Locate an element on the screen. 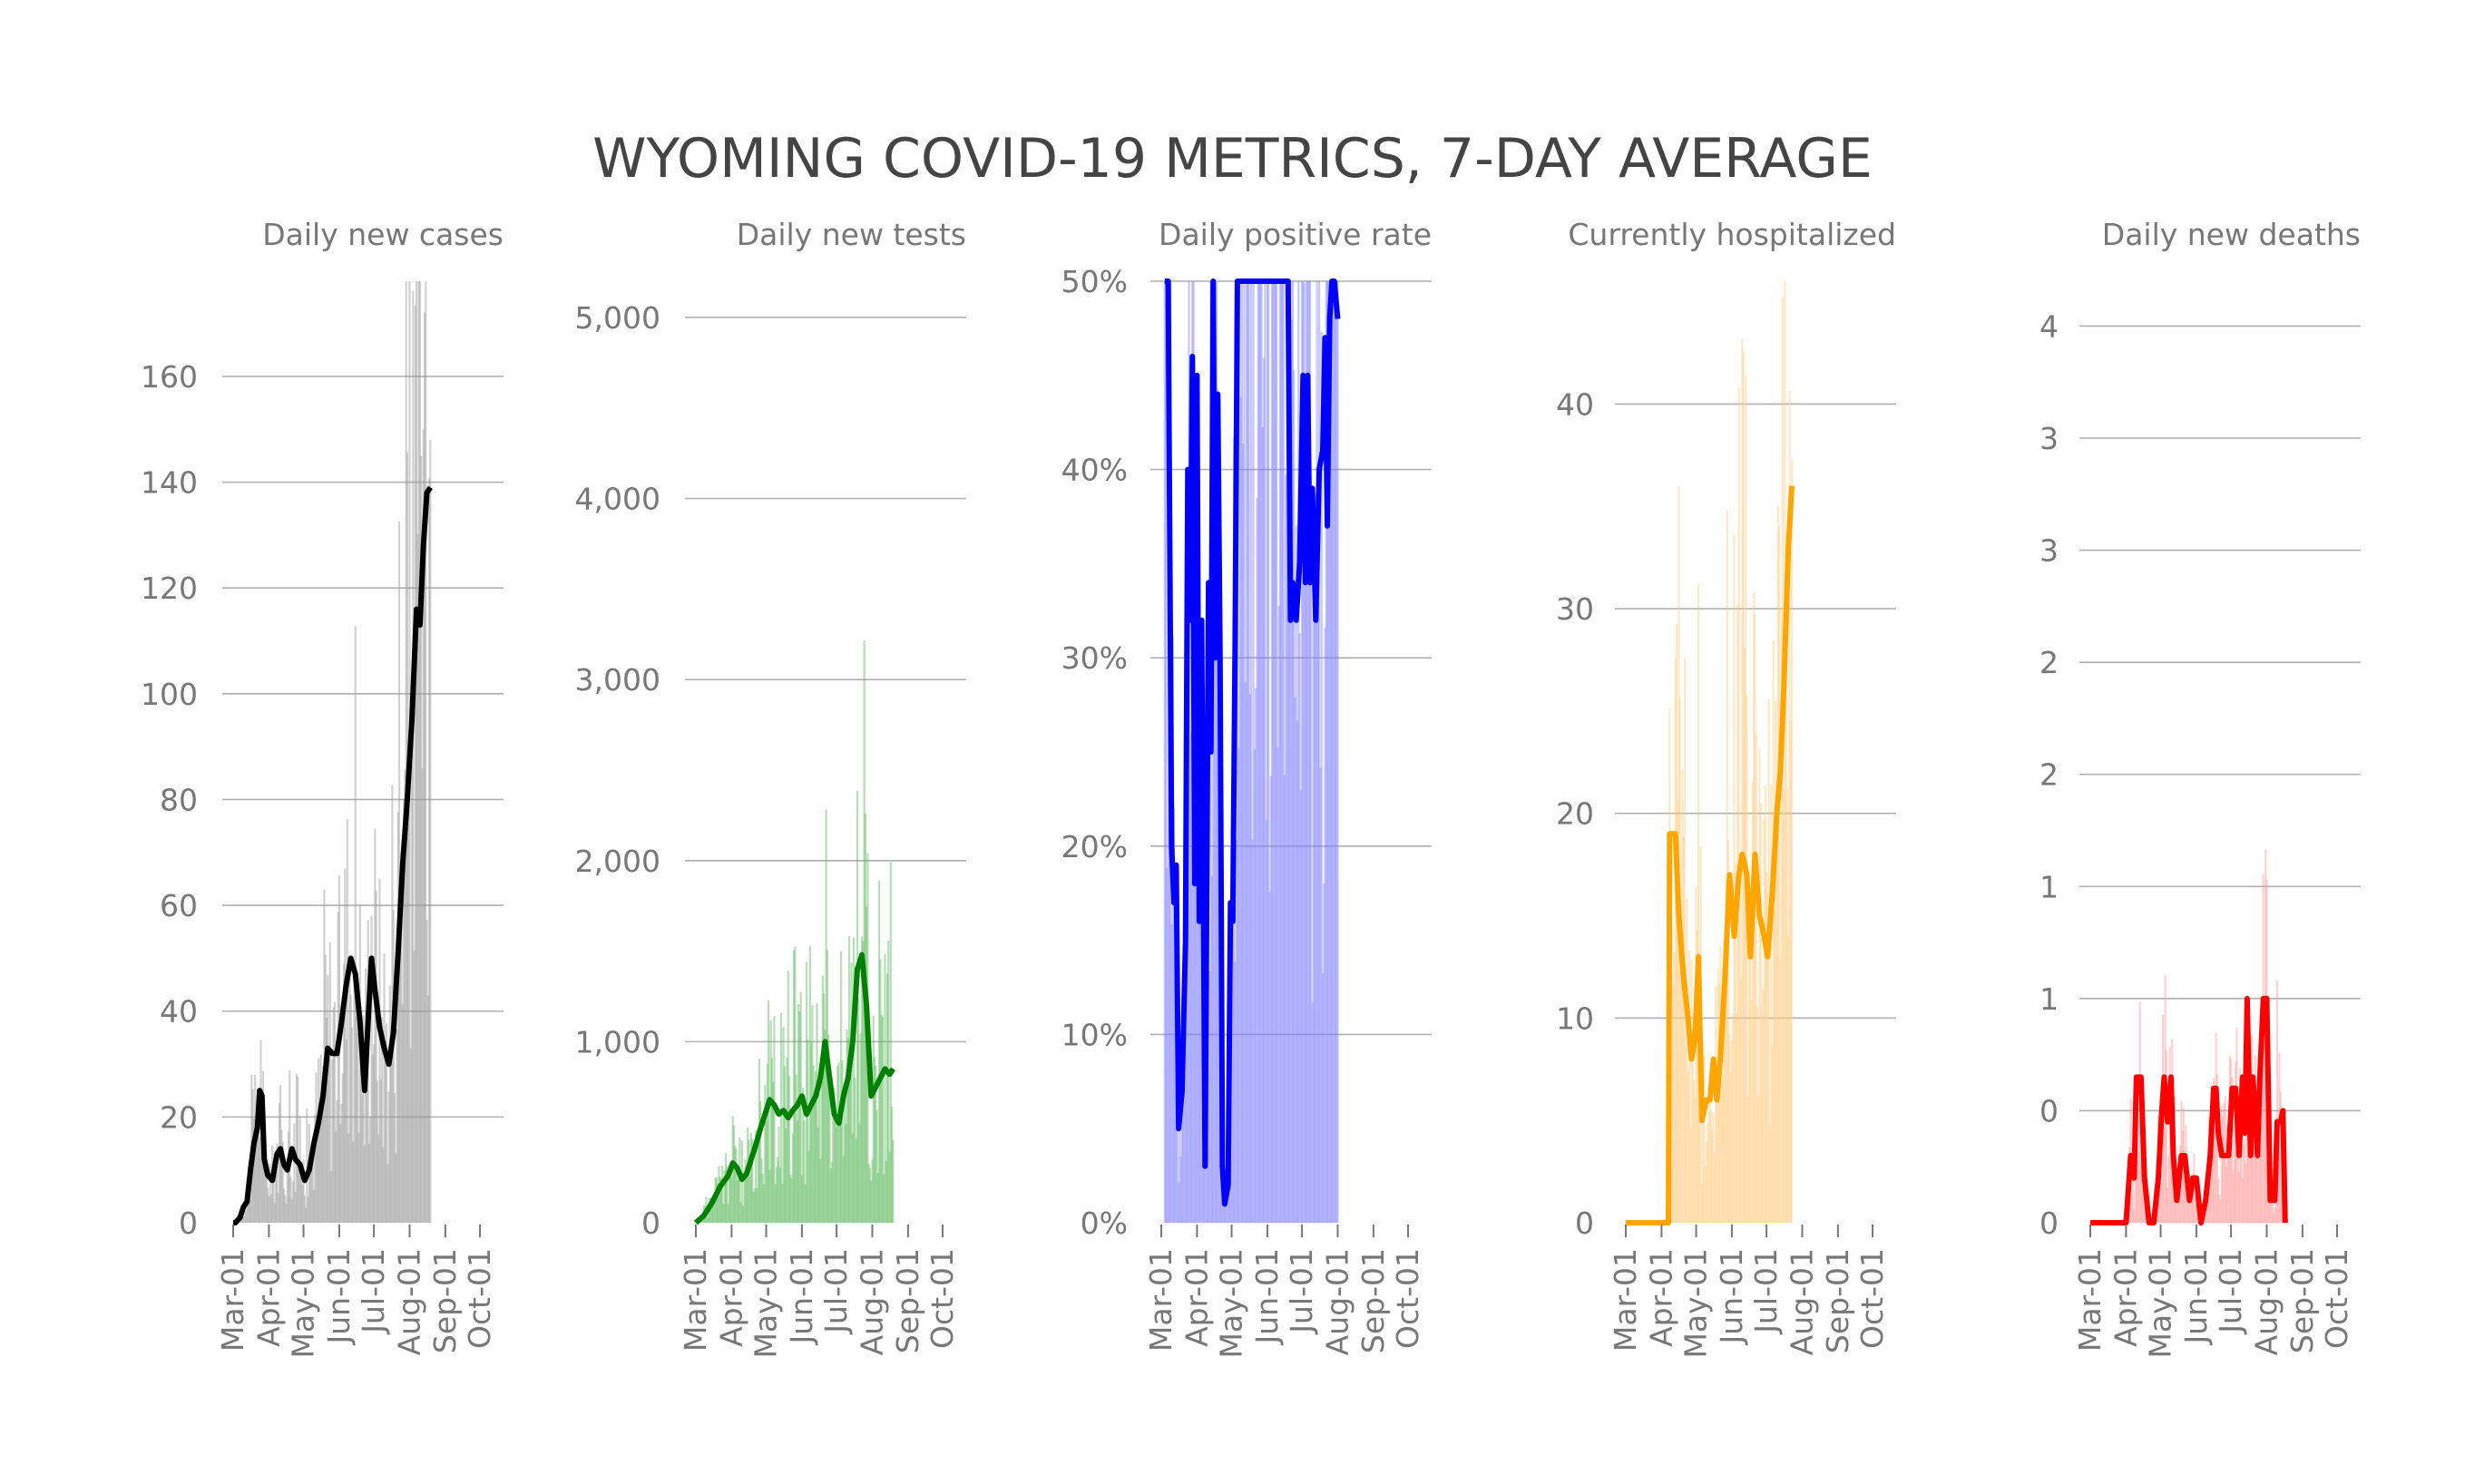  y-tick-label: 4,000 is located at coordinates (617, 499).